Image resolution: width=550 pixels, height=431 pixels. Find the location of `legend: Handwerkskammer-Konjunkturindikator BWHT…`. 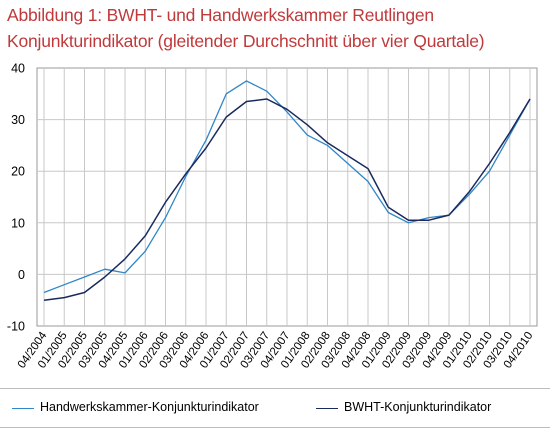

legend: Handwerkskammer-Konjunkturindikator BWHT… is located at coordinates (275, 408).